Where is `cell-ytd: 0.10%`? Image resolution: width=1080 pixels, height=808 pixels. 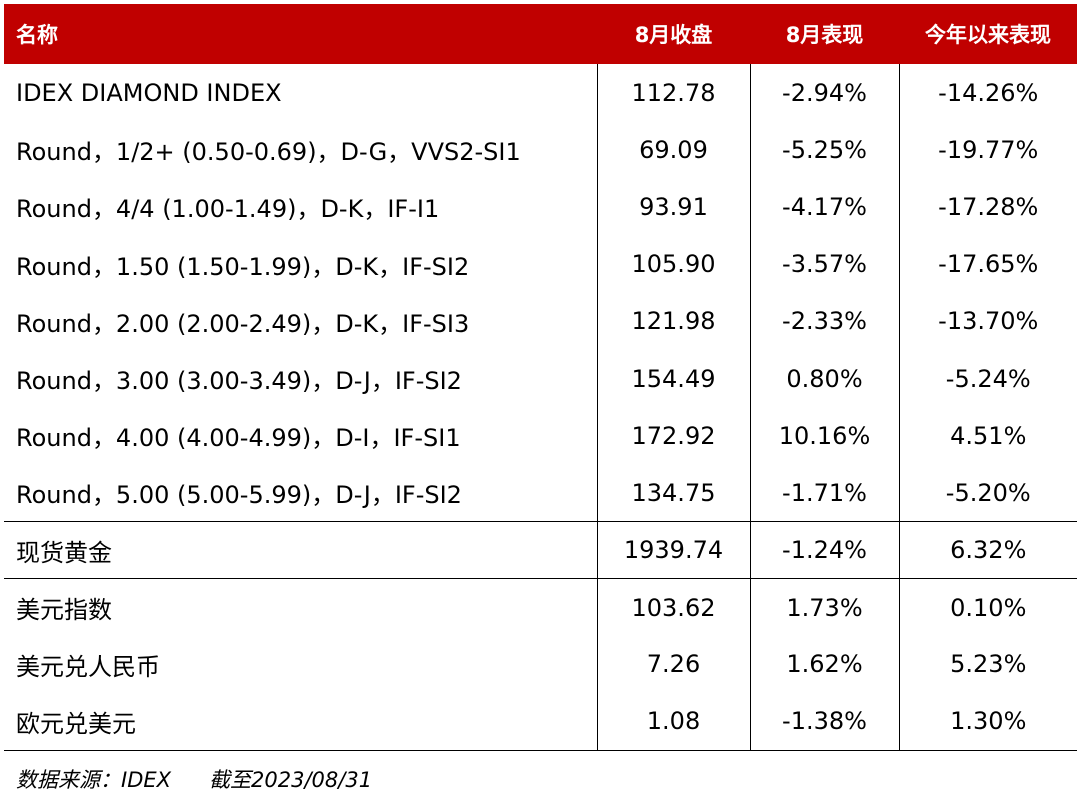 cell-ytd: 0.10% is located at coordinates (987, 607).